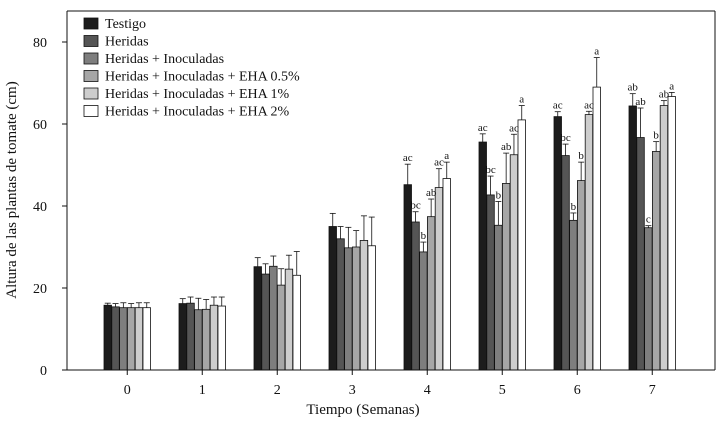 Image resolution: width=724 pixels, height=425 pixels. I want to click on x-tick-label: 3, so click(352, 390).